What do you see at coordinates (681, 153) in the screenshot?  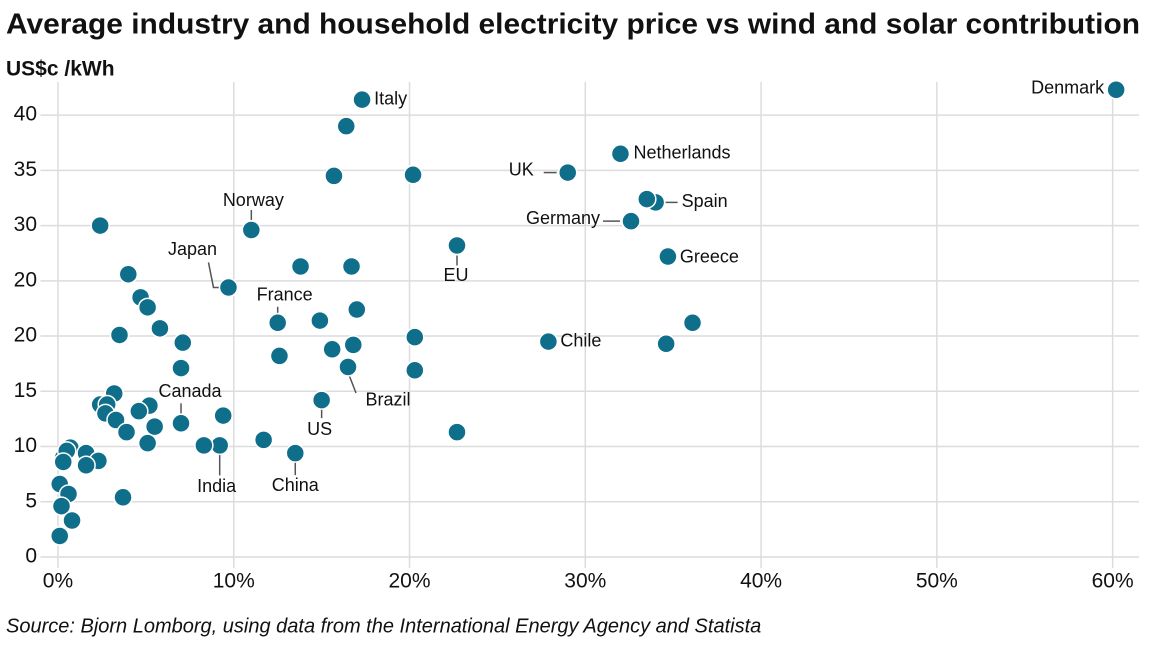 I see `point-label: Netherlands` at bounding box center [681, 153].